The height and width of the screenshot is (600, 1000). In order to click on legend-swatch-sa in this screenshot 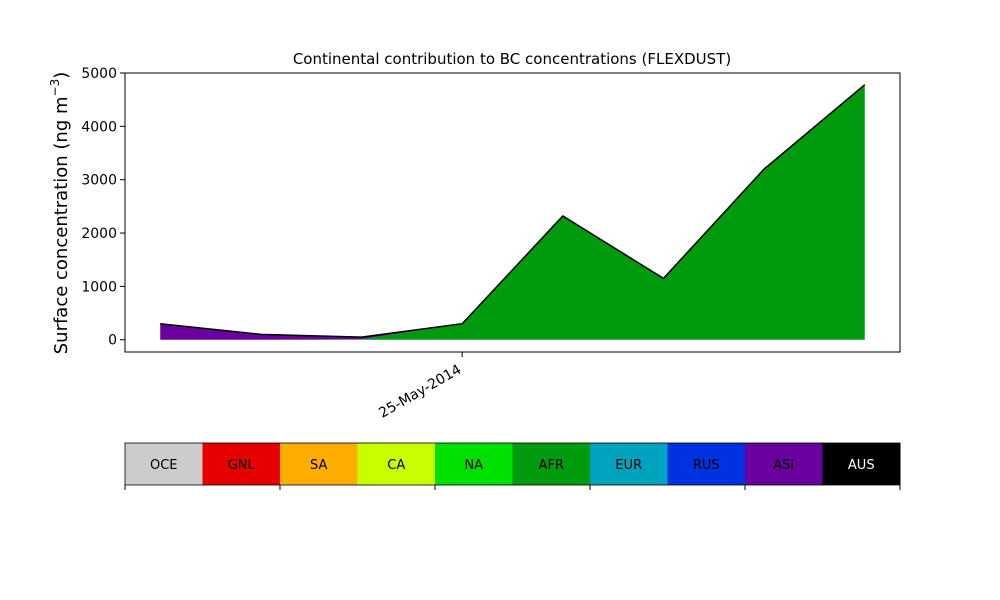, I will do `click(319, 464)`.